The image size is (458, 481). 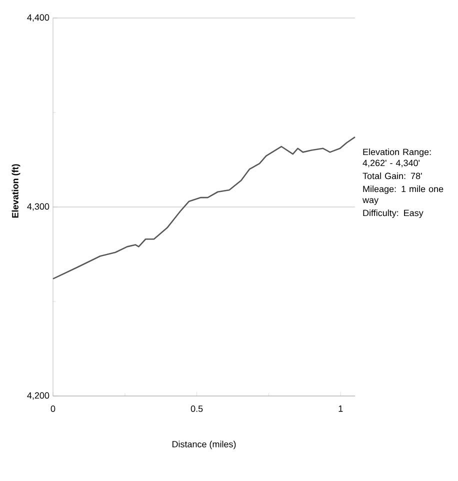 What do you see at coordinates (16, 191) in the screenshot?
I see `y-axis-title: Elevation (ft)` at bounding box center [16, 191].